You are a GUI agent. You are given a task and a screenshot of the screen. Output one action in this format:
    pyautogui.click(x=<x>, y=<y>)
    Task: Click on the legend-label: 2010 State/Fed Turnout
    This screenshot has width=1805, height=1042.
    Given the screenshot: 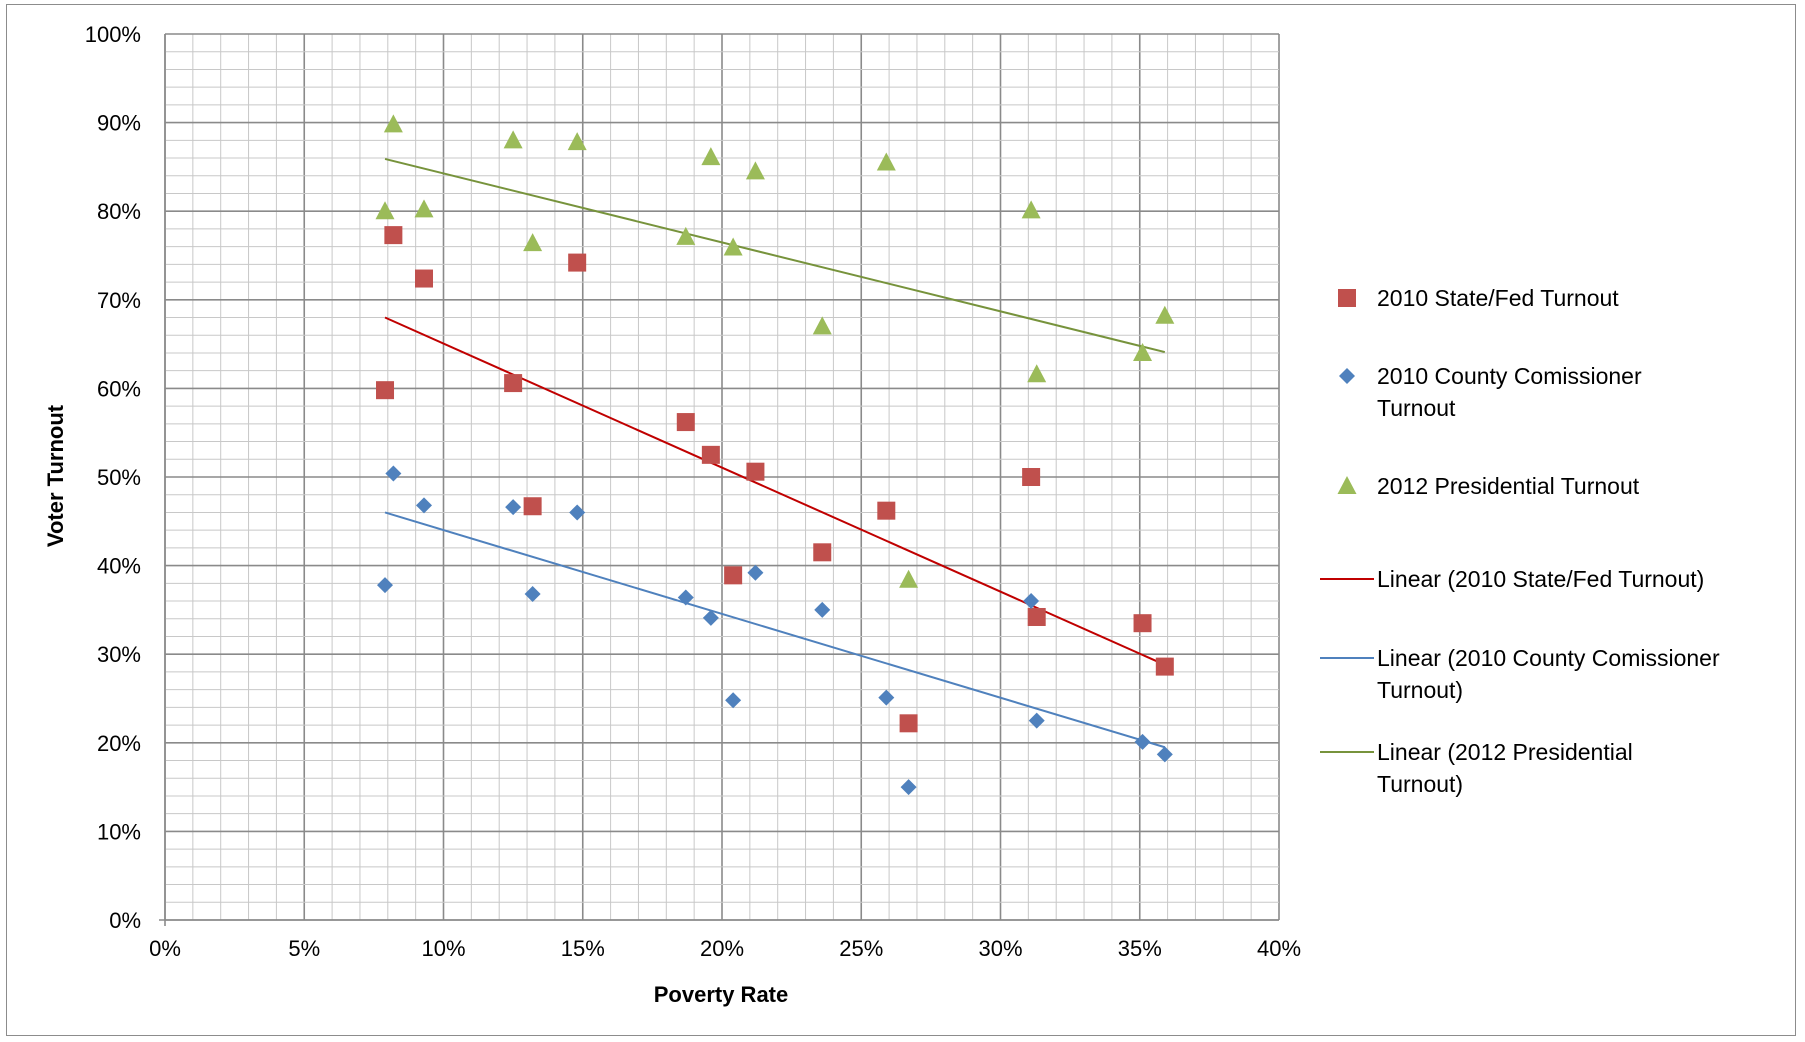 What is the action you would take?
    pyautogui.click(x=1498, y=298)
    